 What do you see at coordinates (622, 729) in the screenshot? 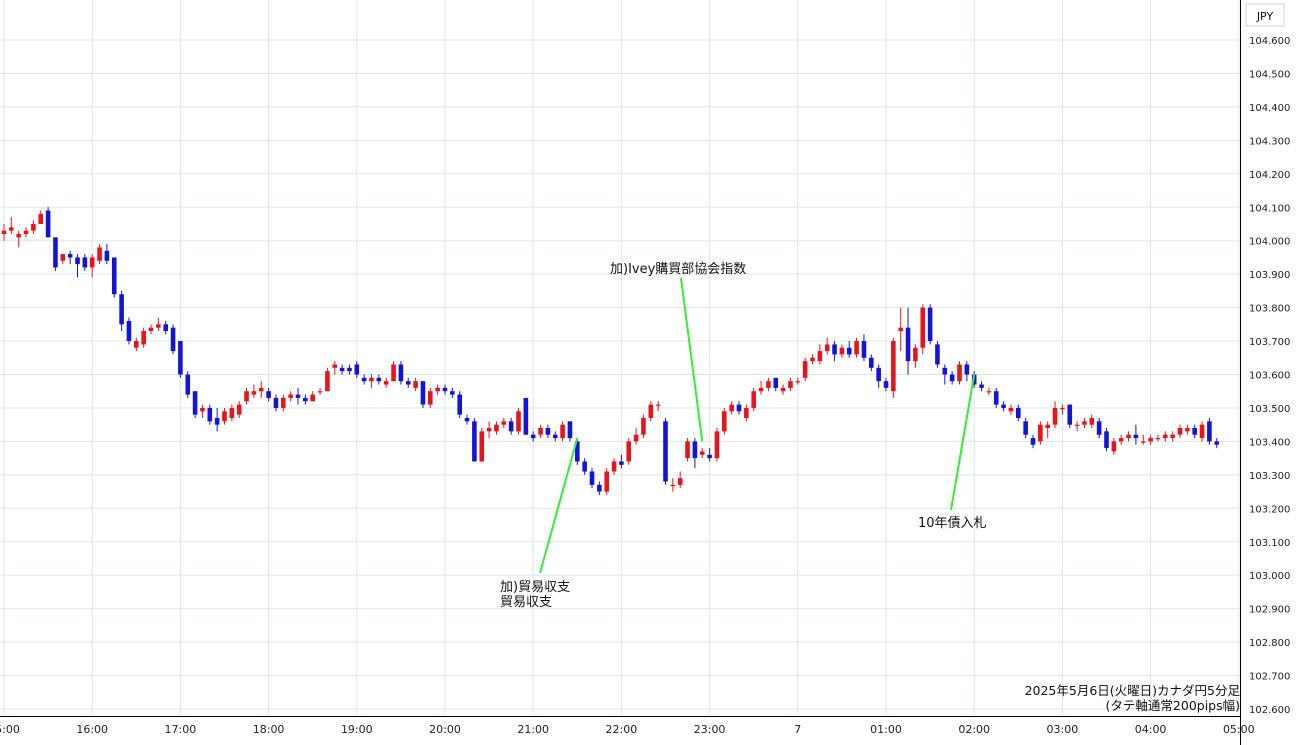
I see `x-tick-label: 22:00` at bounding box center [622, 729].